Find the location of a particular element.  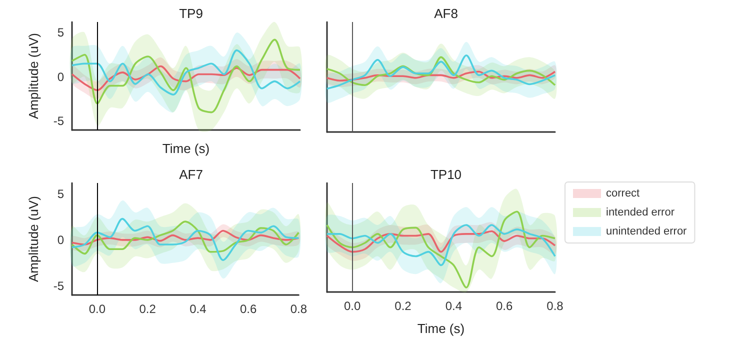

chart-title: AF8 is located at coordinates (446, 13).